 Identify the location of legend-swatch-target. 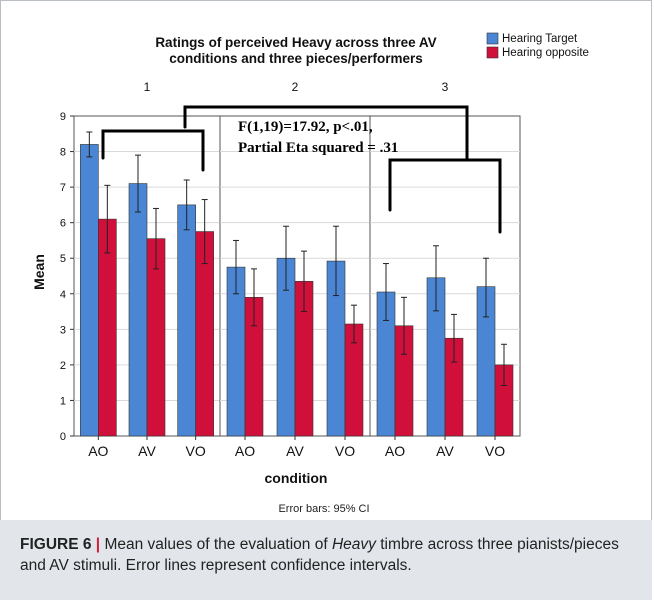
(492, 38).